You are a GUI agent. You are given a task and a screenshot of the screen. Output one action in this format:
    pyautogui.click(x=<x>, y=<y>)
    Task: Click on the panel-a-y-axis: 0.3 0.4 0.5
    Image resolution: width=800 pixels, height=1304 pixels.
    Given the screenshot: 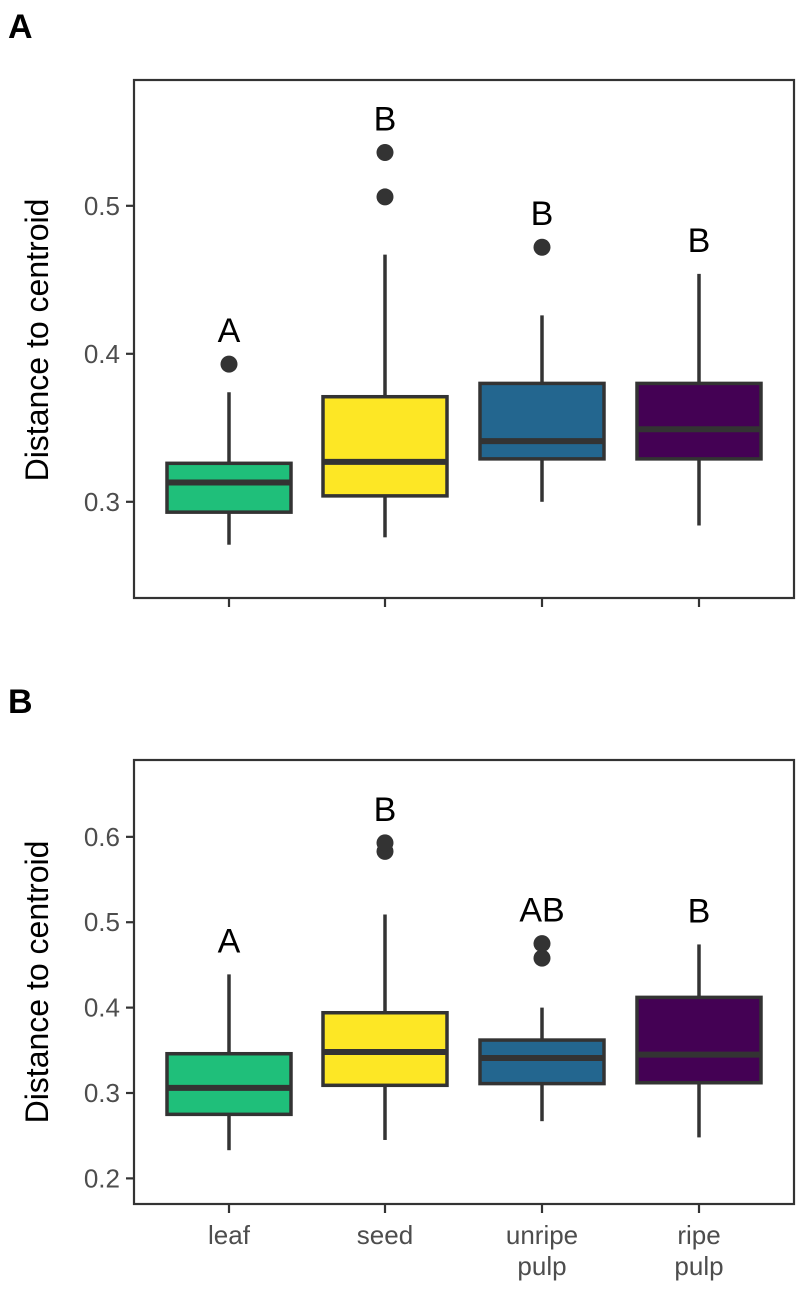 What is the action you would take?
    pyautogui.click(x=109, y=354)
    